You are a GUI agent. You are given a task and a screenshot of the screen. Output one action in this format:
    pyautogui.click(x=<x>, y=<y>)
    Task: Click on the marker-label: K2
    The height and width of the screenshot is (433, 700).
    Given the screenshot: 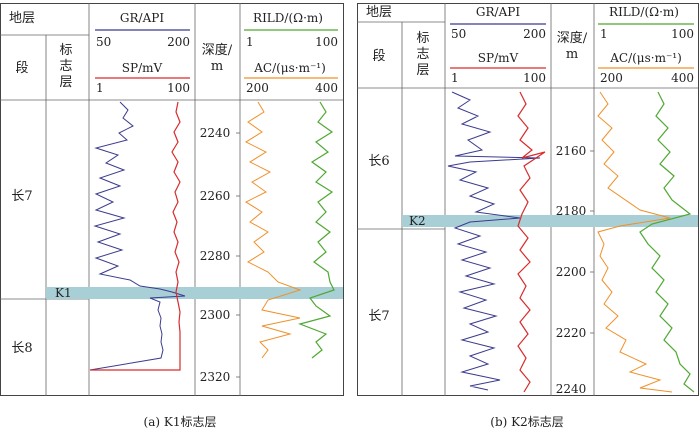 What is the action you would take?
    pyautogui.click(x=417, y=221)
    